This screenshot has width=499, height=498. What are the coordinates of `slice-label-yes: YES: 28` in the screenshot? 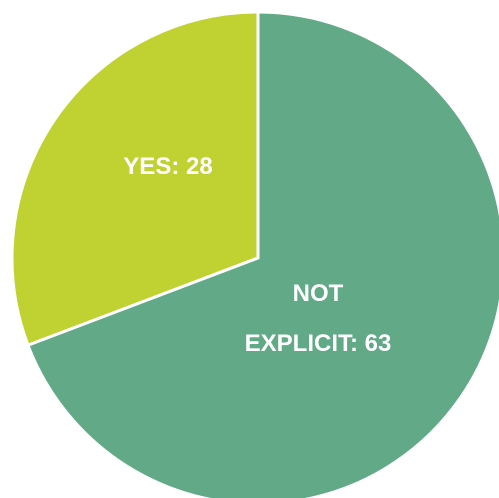 It's located at (167, 166).